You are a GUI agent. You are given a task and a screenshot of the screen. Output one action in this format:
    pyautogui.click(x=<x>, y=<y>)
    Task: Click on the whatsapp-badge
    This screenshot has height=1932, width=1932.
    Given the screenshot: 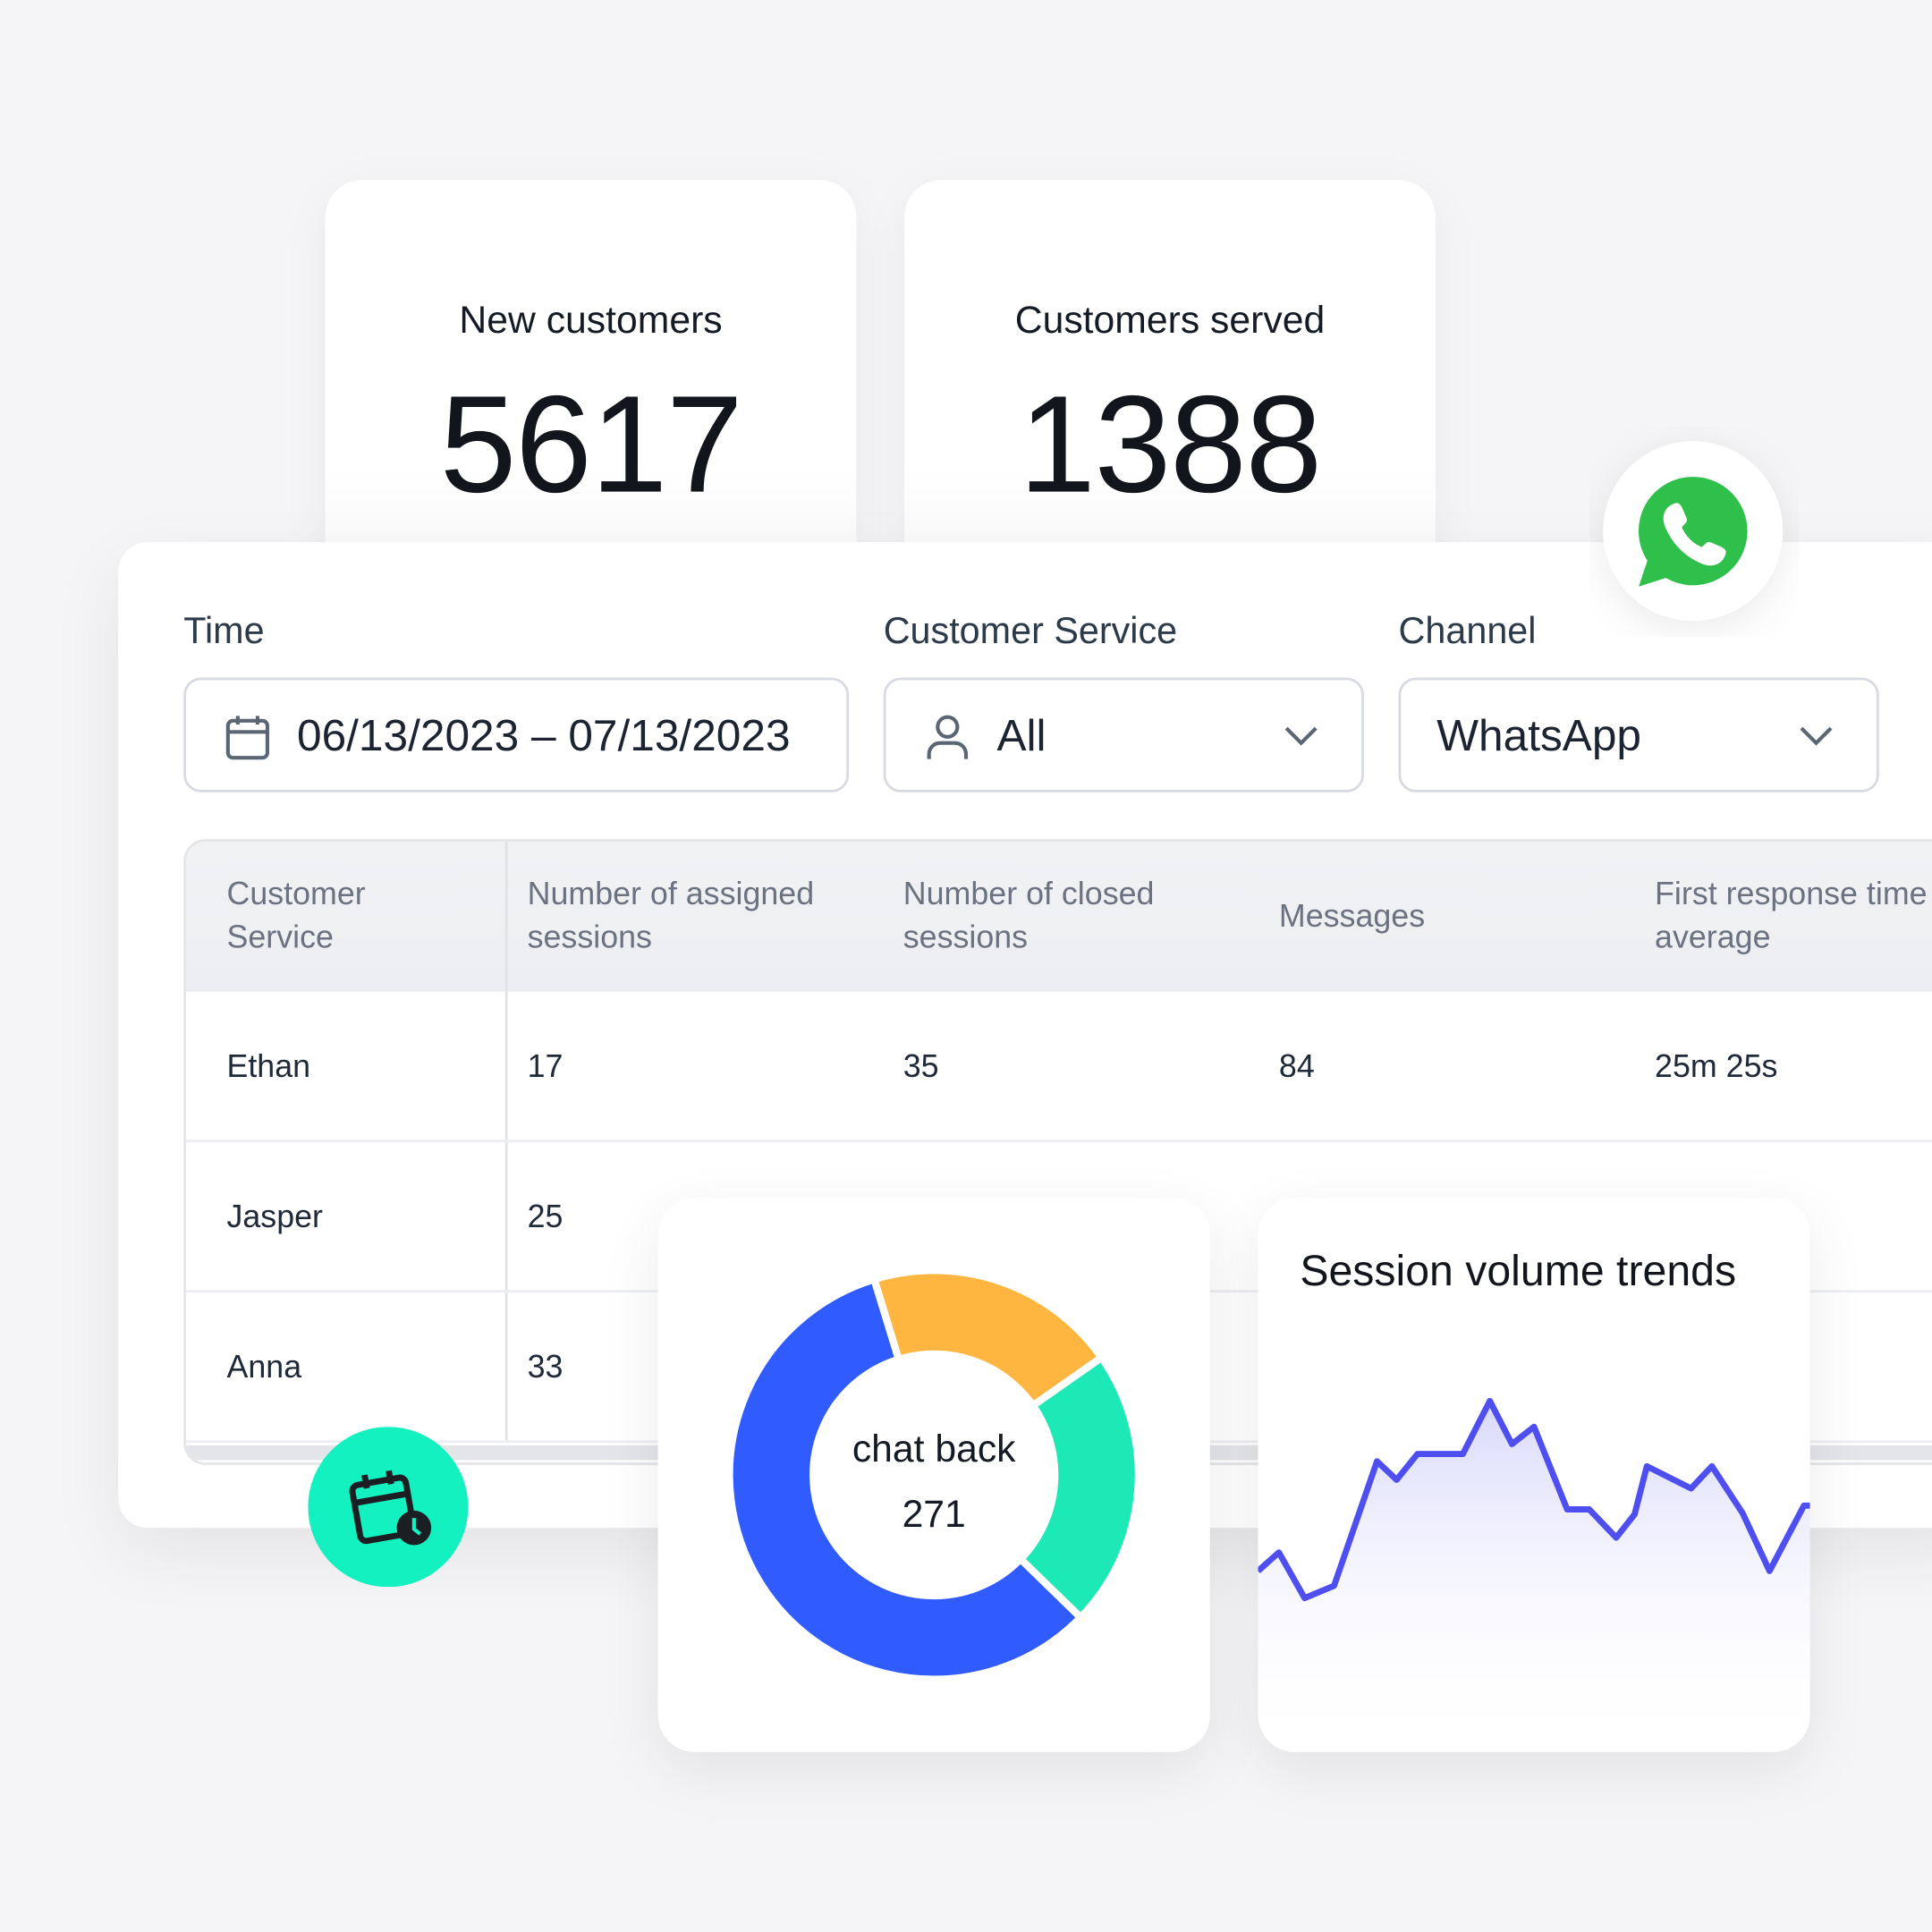 What is the action you would take?
    pyautogui.click(x=1693, y=531)
    